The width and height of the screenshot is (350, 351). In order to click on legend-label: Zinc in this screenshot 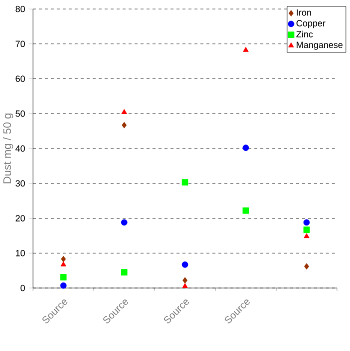, I will do `click(304, 34)`.